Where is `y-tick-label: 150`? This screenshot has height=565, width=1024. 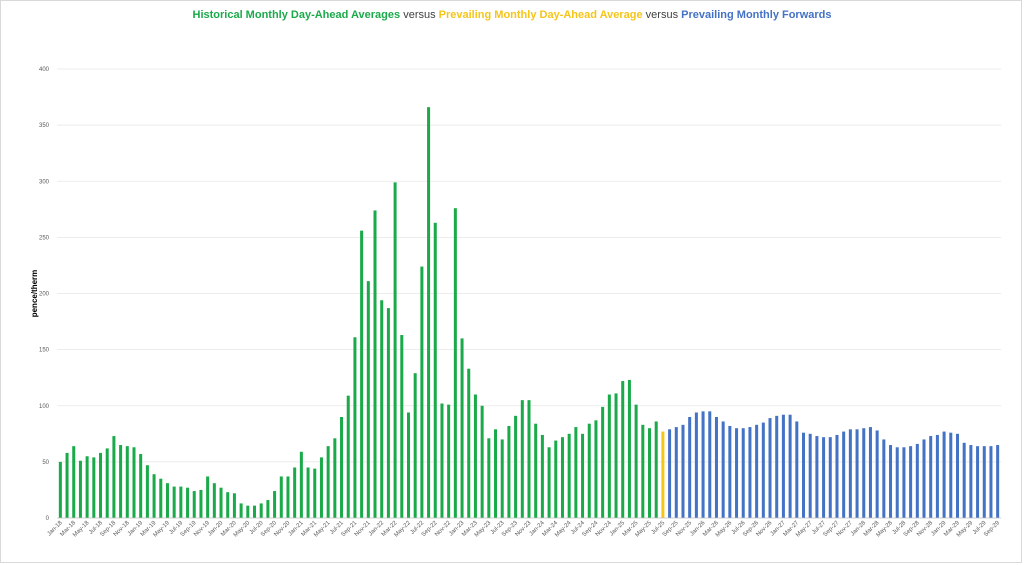
y-tick-label: 150 is located at coordinates (44, 351).